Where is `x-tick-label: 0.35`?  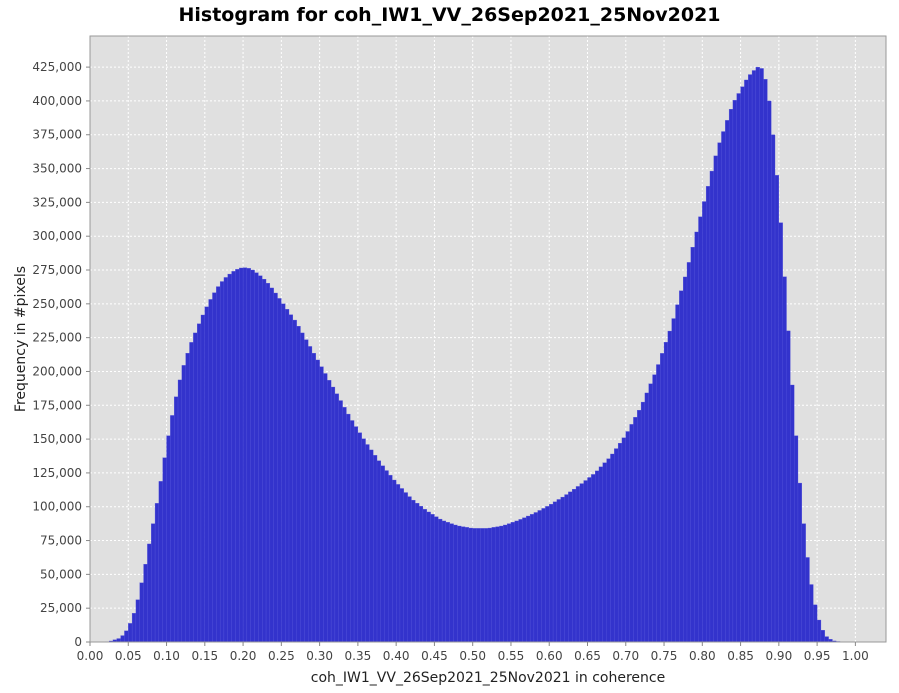 x-tick-label: 0.35 is located at coordinates (358, 656).